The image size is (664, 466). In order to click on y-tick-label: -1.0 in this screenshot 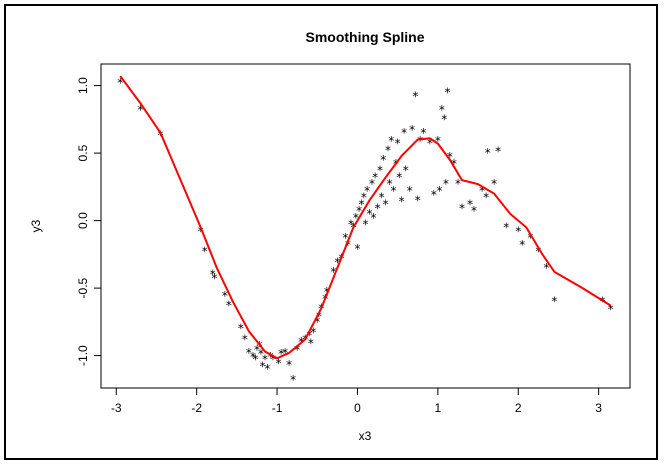, I will do `click(83, 355)`.